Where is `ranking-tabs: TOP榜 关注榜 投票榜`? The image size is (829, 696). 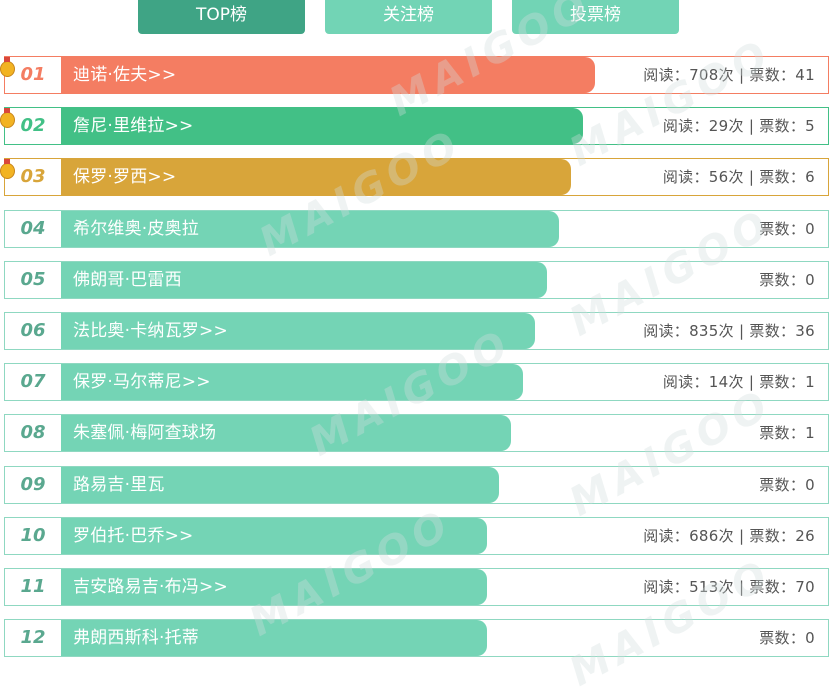 ranking-tabs: TOP榜 关注榜 投票榜 is located at coordinates (414, 17).